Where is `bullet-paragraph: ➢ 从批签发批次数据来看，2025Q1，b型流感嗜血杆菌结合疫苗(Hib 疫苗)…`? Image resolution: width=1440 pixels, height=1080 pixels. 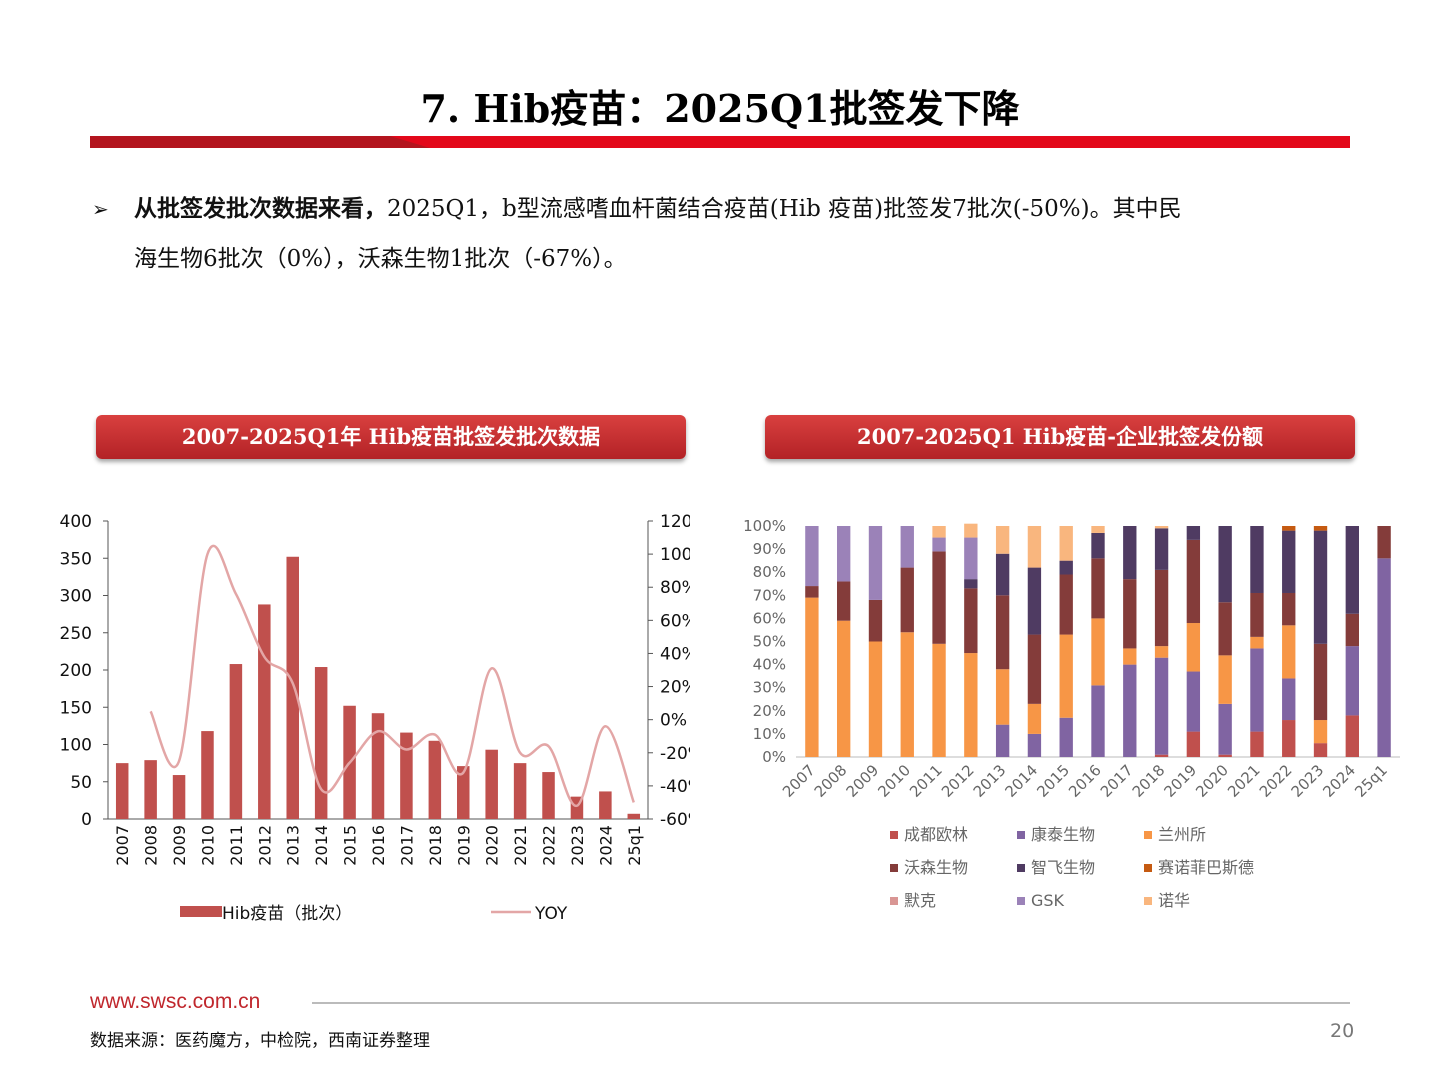
bullet-paragraph: ➢ 从批签发批次数据来看，2025Q1，b型流感嗜血杆菌结合疫苗(Hib 疫苗)… is located at coordinates (727, 234).